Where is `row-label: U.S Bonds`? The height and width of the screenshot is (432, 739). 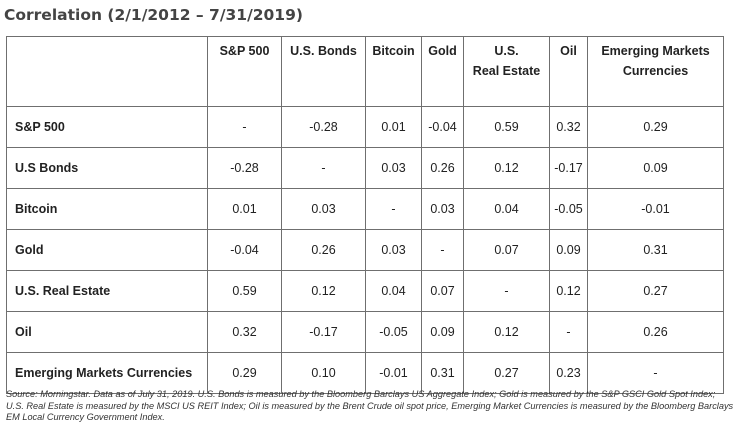 row-label: U.S Bonds is located at coordinates (107, 168).